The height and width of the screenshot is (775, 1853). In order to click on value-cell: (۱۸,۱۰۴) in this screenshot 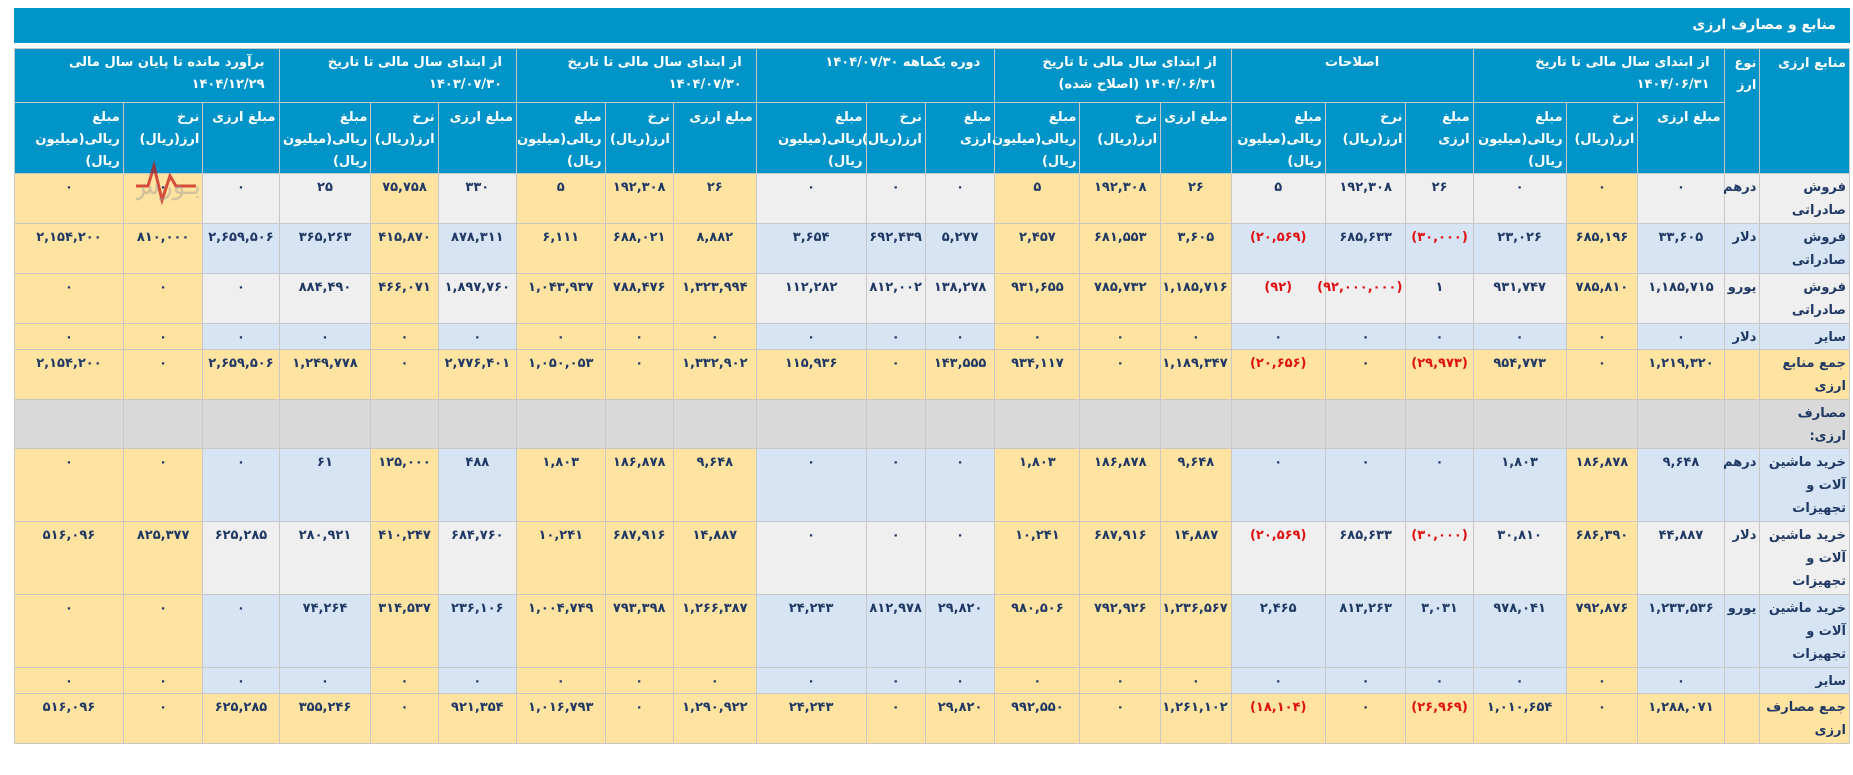, I will do `click(1278, 718)`.